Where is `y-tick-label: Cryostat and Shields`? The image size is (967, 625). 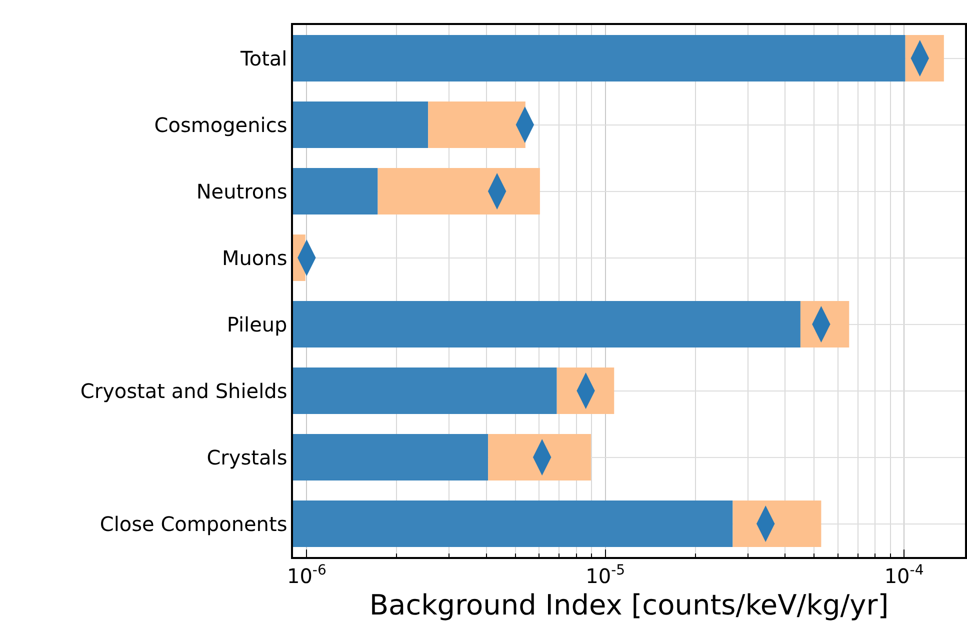 y-tick-label: Cryostat and Shields is located at coordinates (184, 390).